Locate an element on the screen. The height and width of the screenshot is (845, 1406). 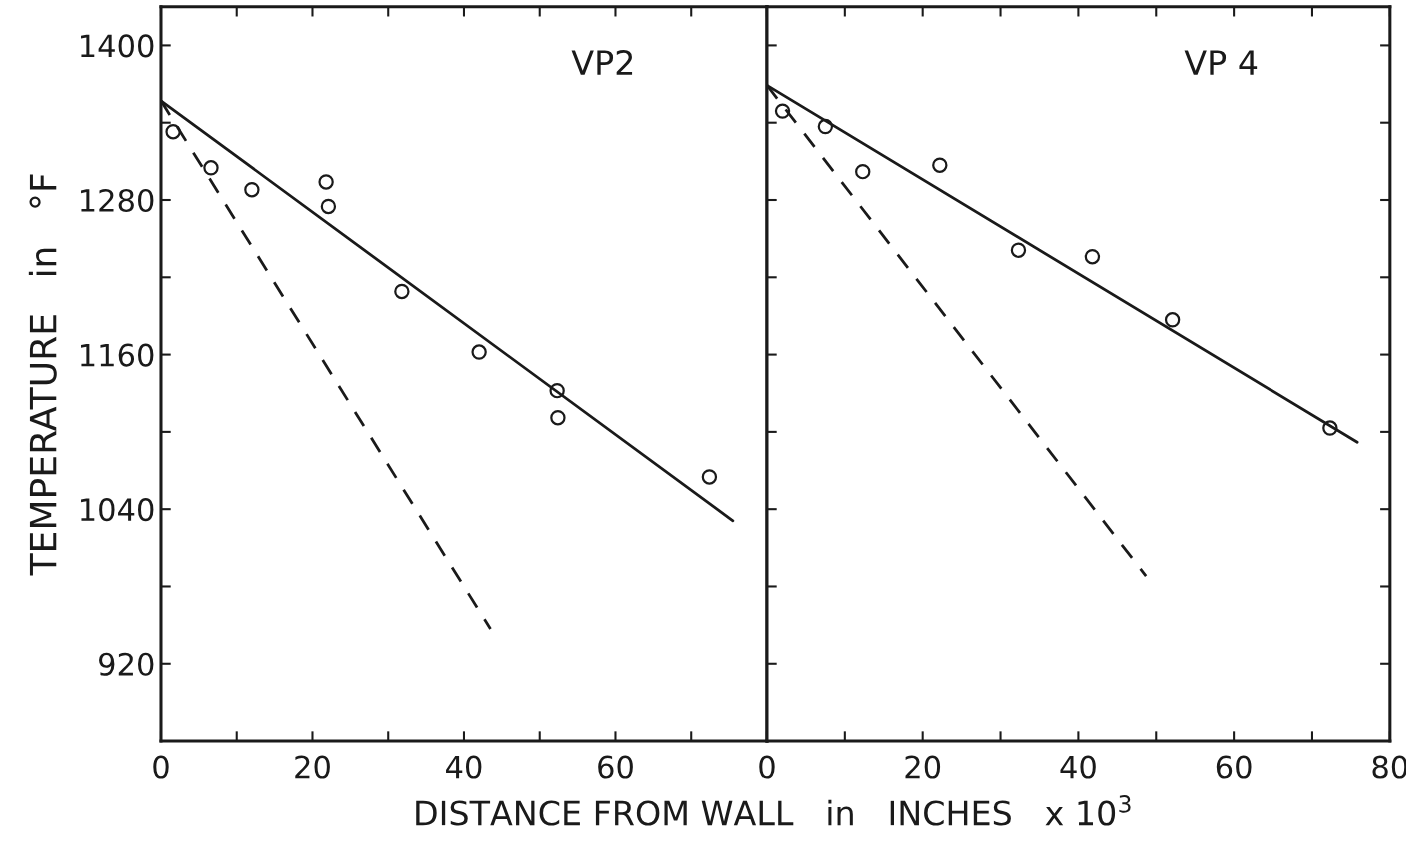
text: VP 4 is located at coordinates (1221, 62).